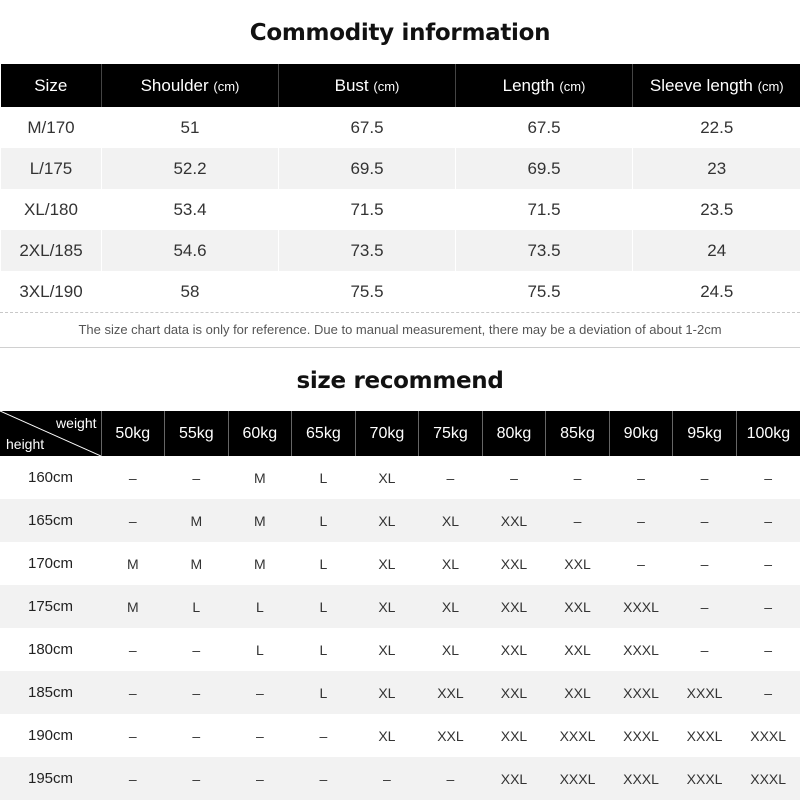 This screenshot has width=800, height=800. Describe the element at coordinates (196, 433) in the screenshot. I see `weight-header: 55kg` at that location.